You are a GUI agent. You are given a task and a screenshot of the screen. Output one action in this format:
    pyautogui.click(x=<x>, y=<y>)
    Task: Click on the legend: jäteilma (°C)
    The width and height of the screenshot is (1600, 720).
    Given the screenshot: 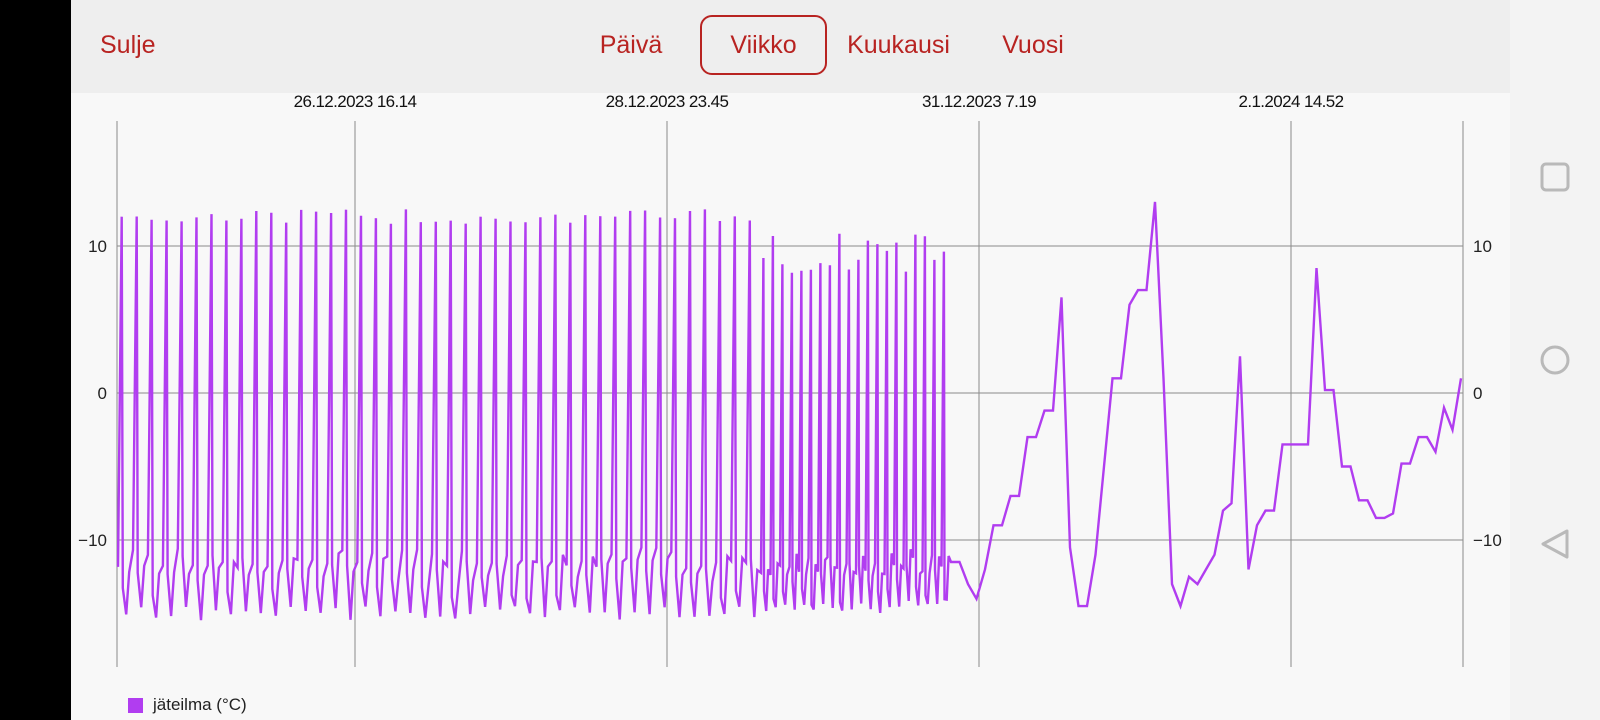 What is the action you would take?
    pyautogui.click(x=187, y=705)
    